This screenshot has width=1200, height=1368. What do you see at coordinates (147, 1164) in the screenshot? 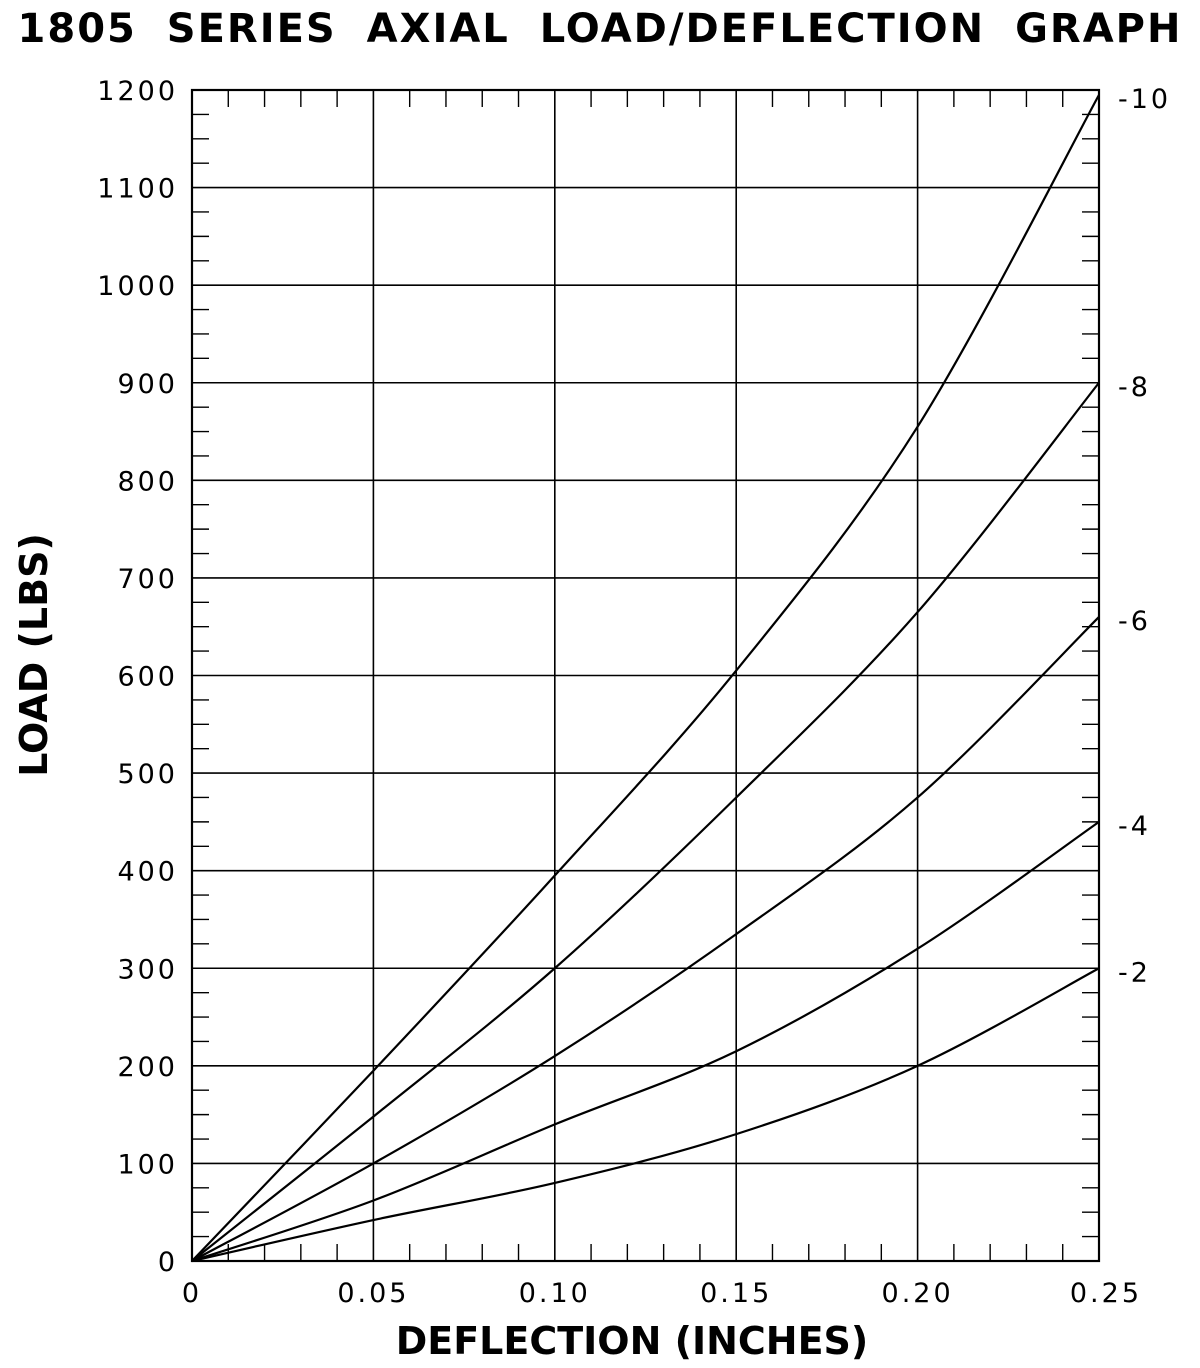
I see `y-tick-label: 100` at bounding box center [147, 1164].